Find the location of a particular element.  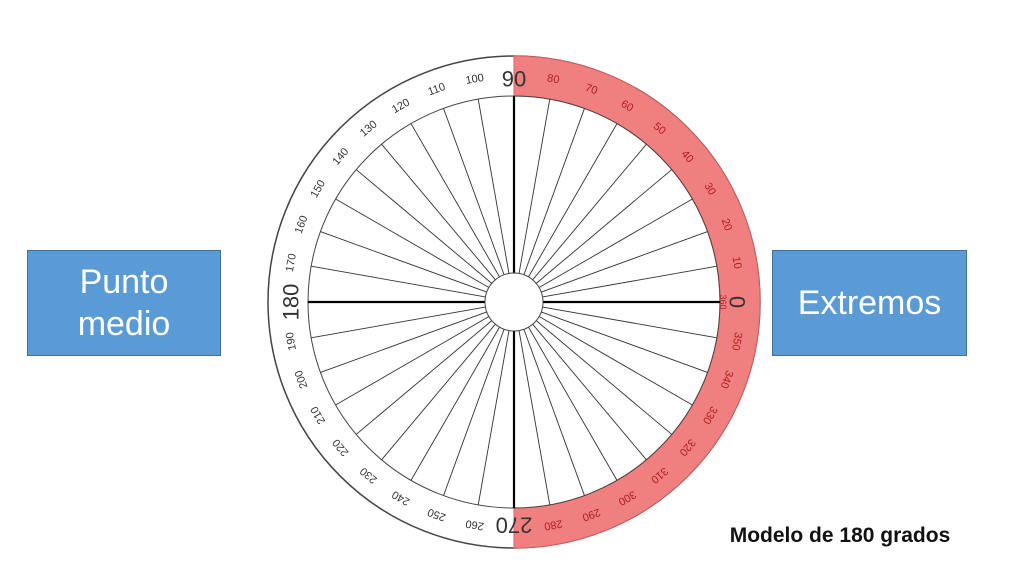

tick-label-60: 60 is located at coordinates (627, 106).